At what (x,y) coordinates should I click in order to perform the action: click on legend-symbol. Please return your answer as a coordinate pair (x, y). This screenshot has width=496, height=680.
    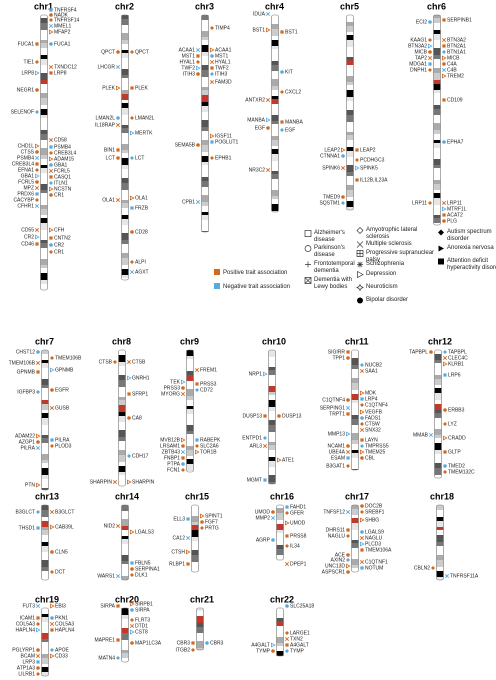
    Looking at the image, I should click on (360, 287).